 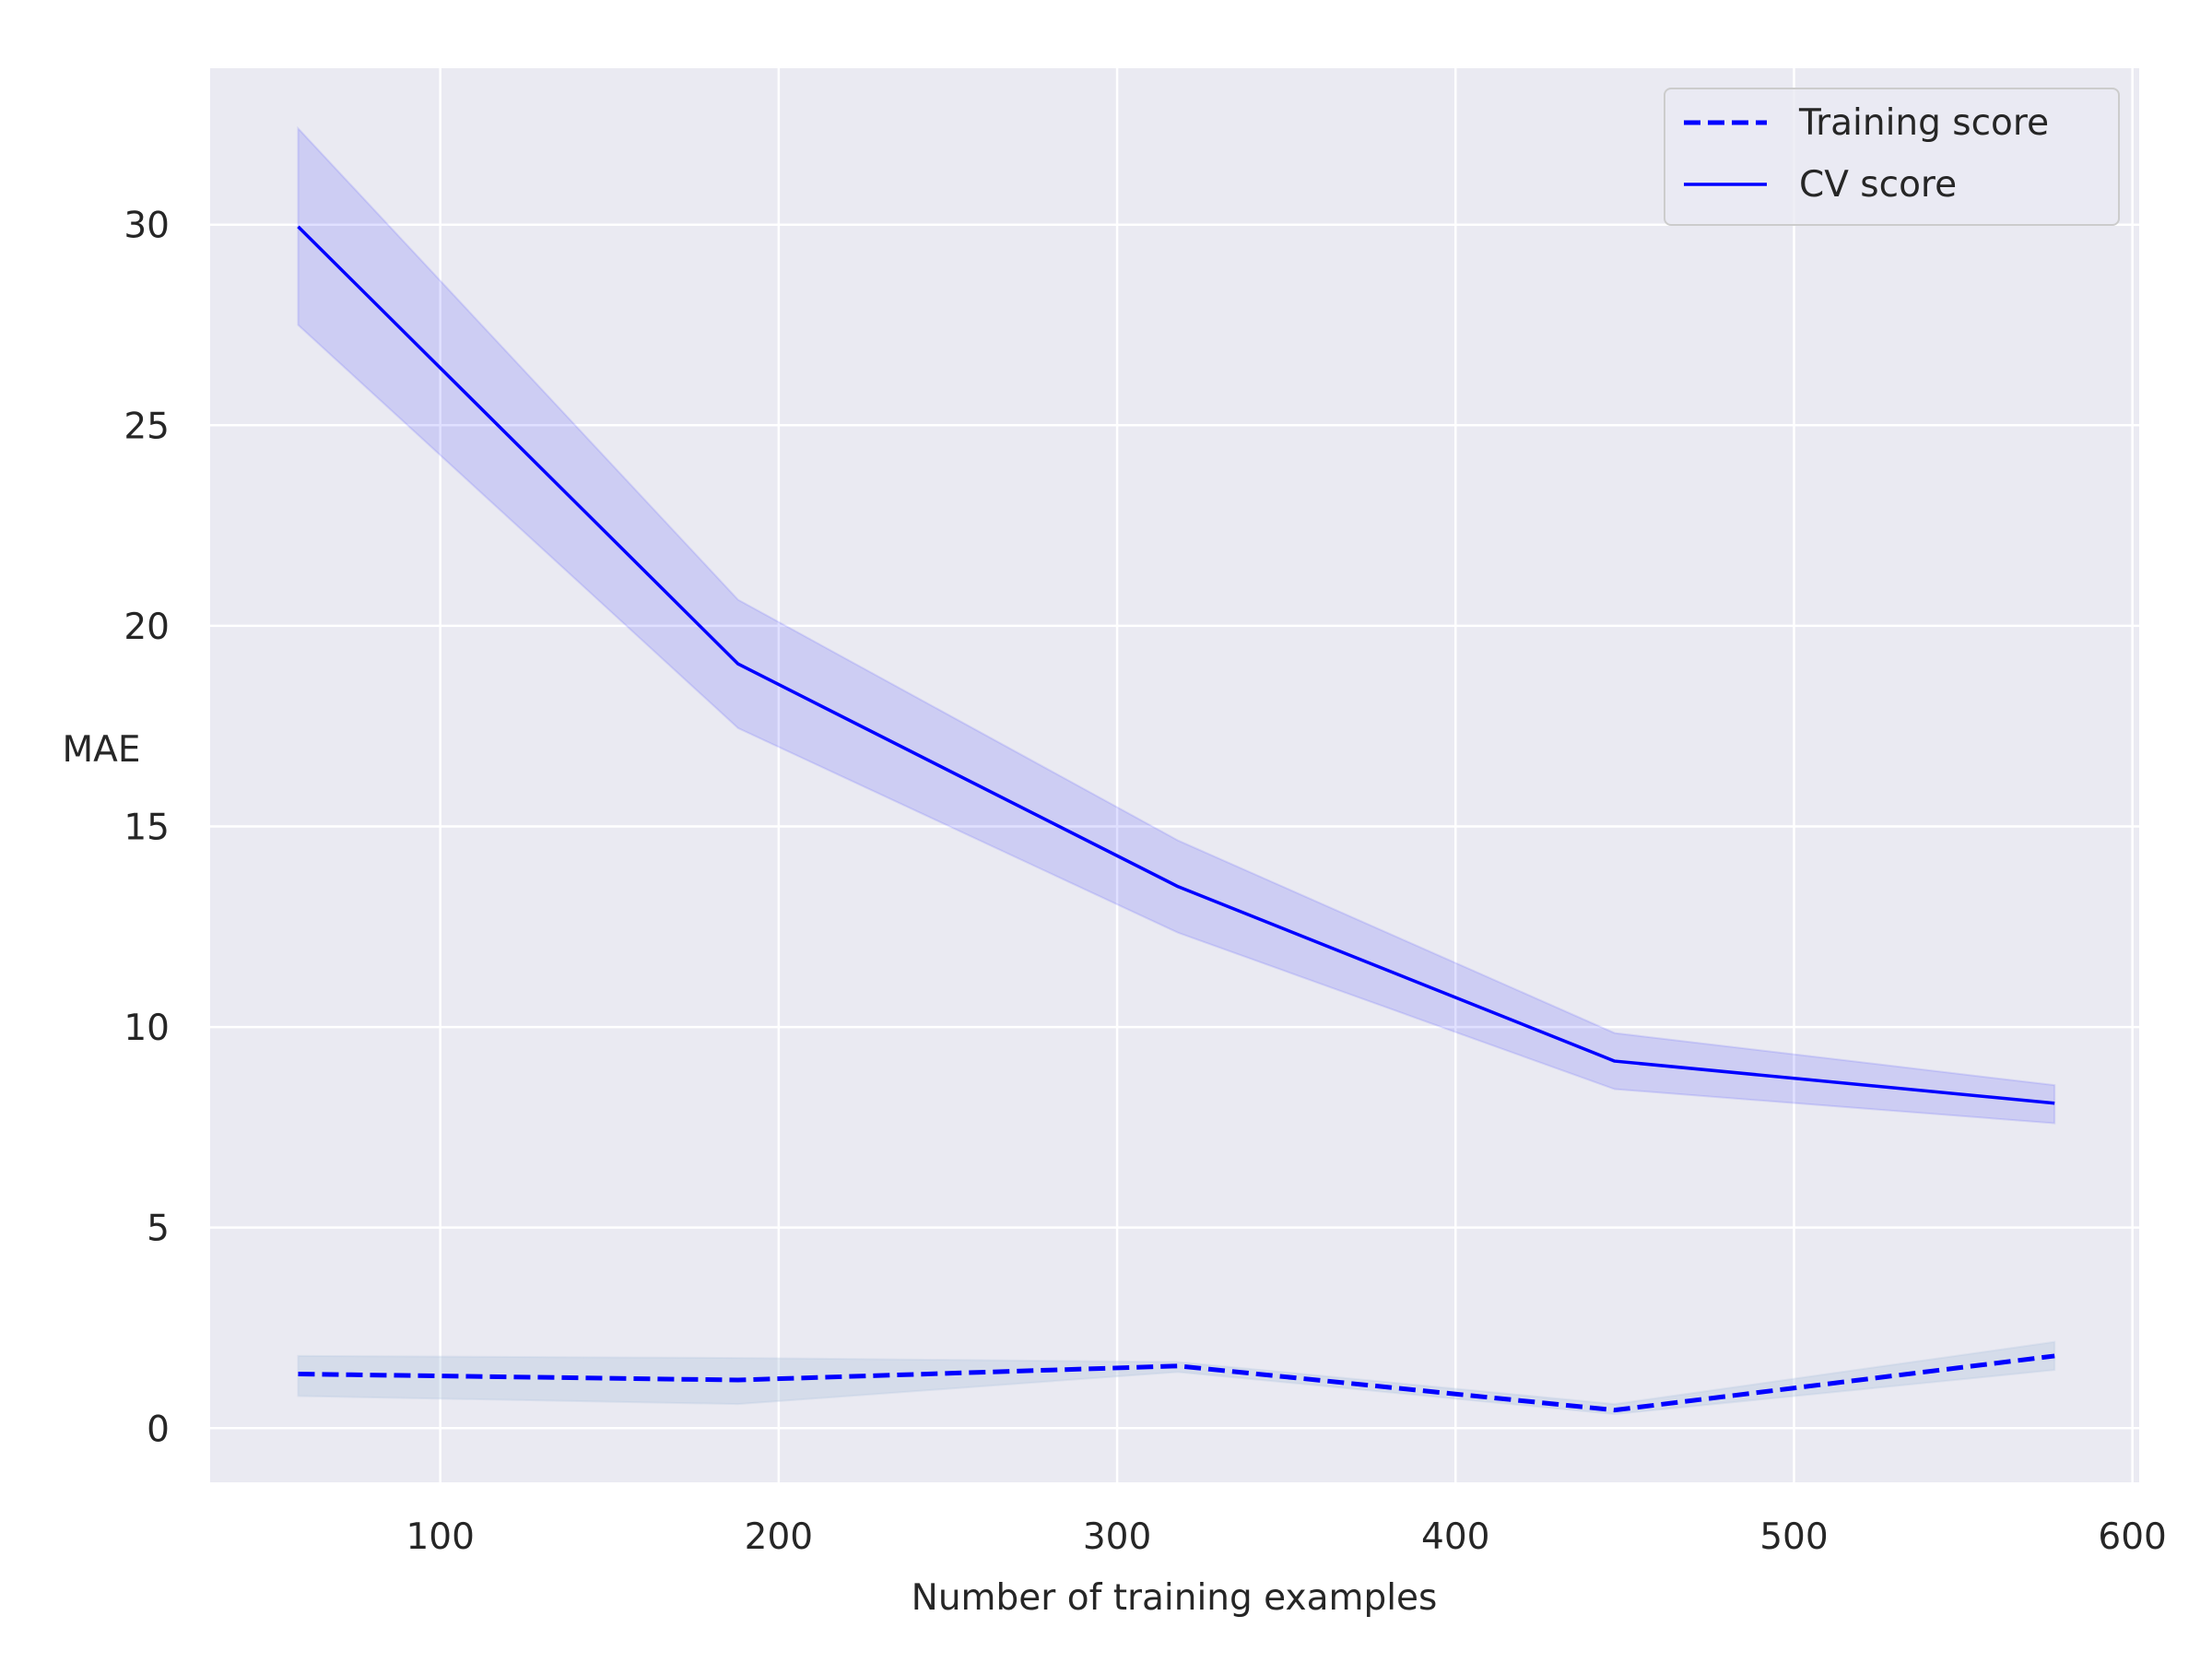 What do you see at coordinates (1923, 123) in the screenshot?
I see `legend-training-label: Training score` at bounding box center [1923, 123].